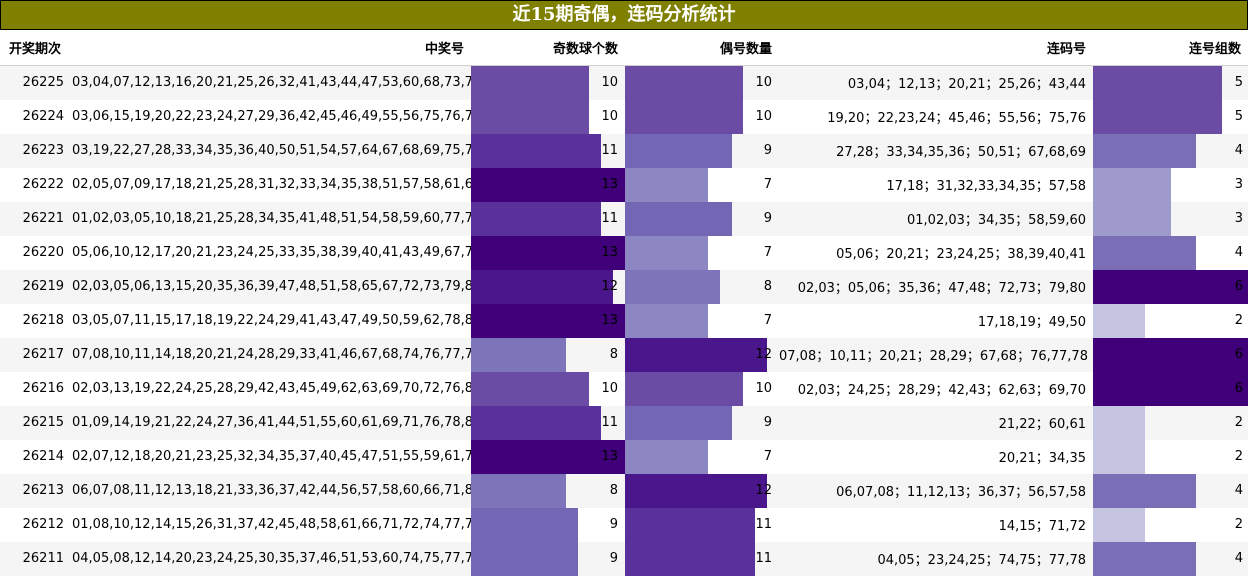 This screenshot has height=576, width=1248. What do you see at coordinates (271, 48) in the screenshot?
I see `header-numbers: 中奖号` at bounding box center [271, 48].